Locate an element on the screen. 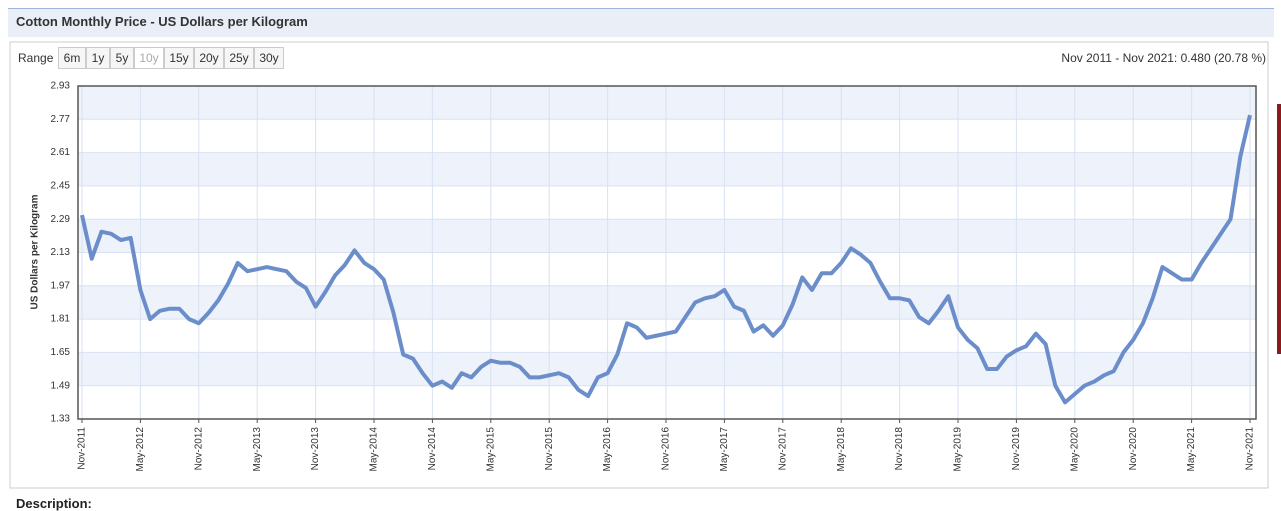 The height and width of the screenshot is (511, 1281). x-tick-label: May-2013 is located at coordinates (257, 449).